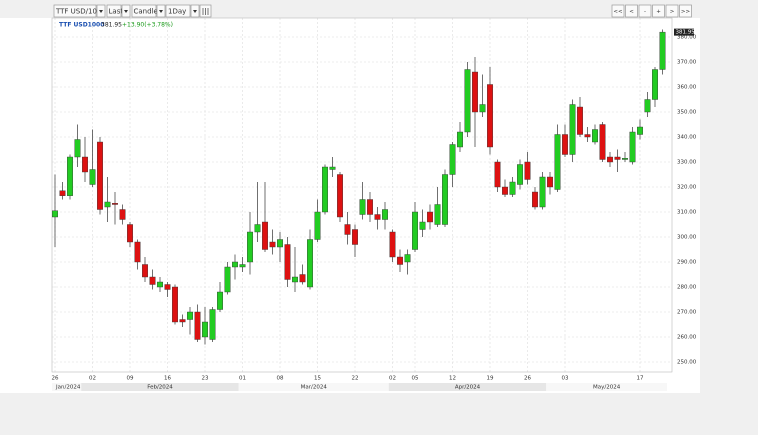 The width and height of the screenshot is (758, 435). I want to click on interval: 1Day, so click(177, 12).